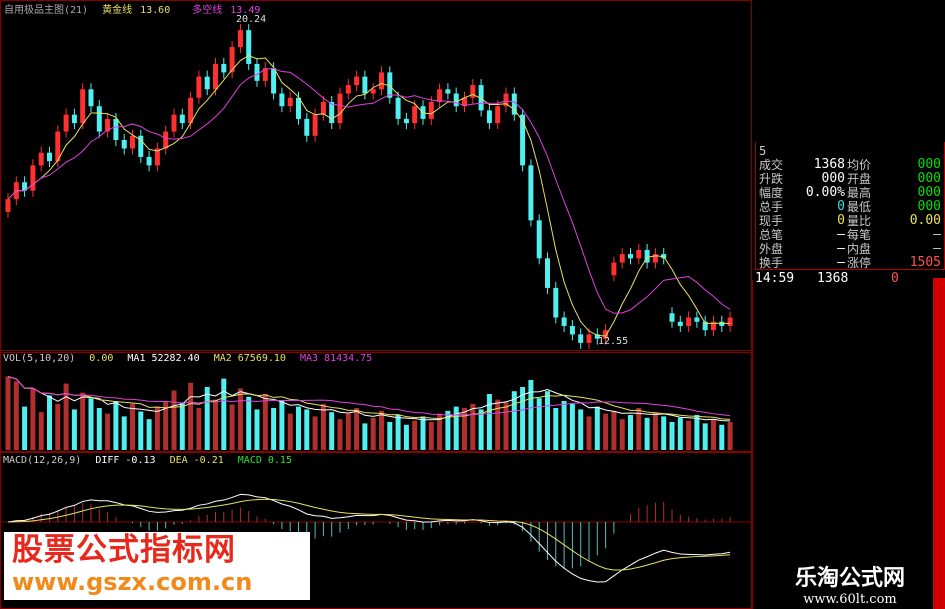  Describe the element at coordinates (132, 582) in the screenshot. I see `watermark-left-url: www.gszx.com.cn` at that location.